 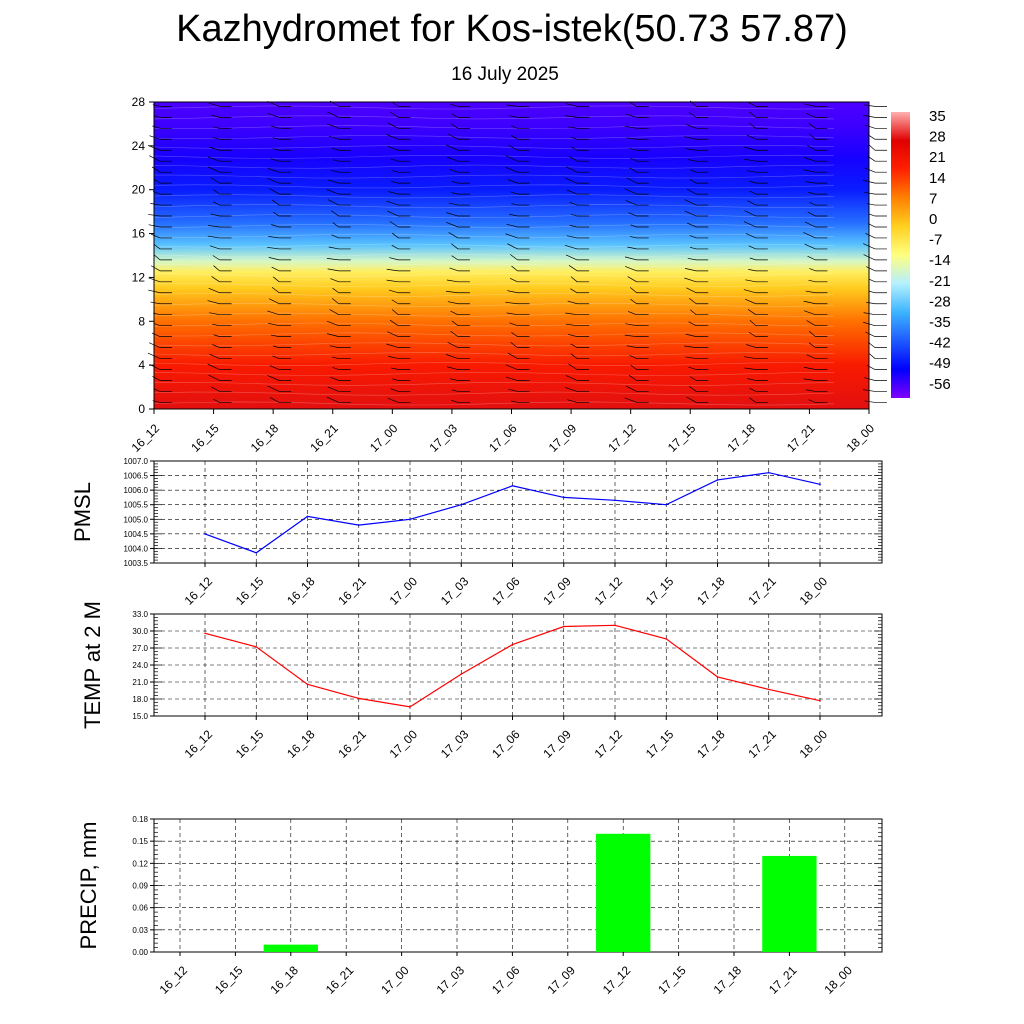 I want to click on y-tick-label: 0.18, so click(x=140, y=819).